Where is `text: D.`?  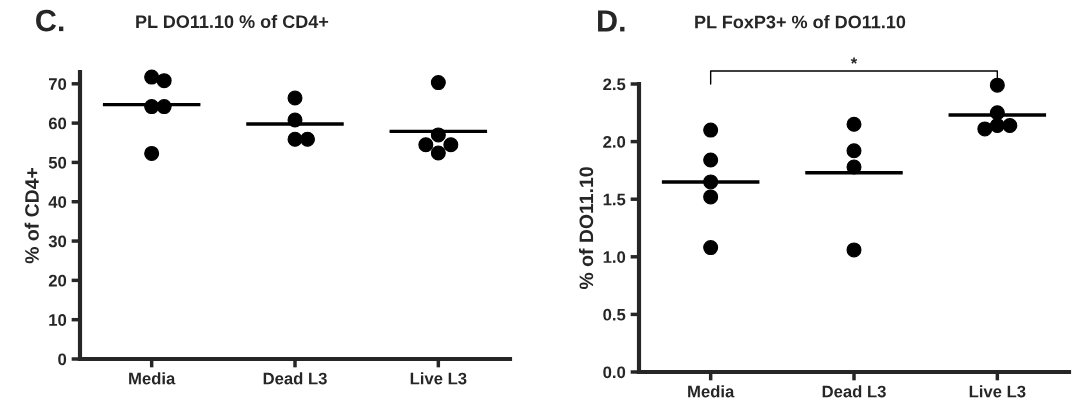
text: D. is located at coordinates (611, 21).